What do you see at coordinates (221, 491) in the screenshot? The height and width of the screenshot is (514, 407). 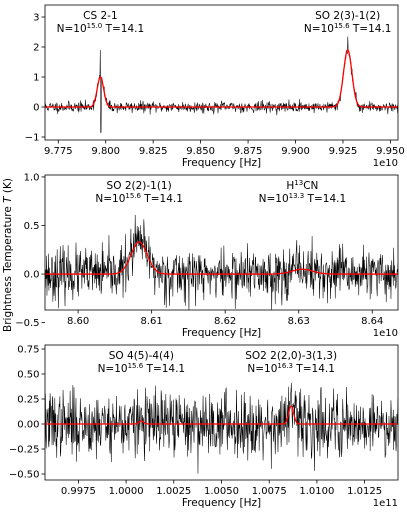 I see `x-tick-label-3-4: 1.0050` at bounding box center [221, 491].